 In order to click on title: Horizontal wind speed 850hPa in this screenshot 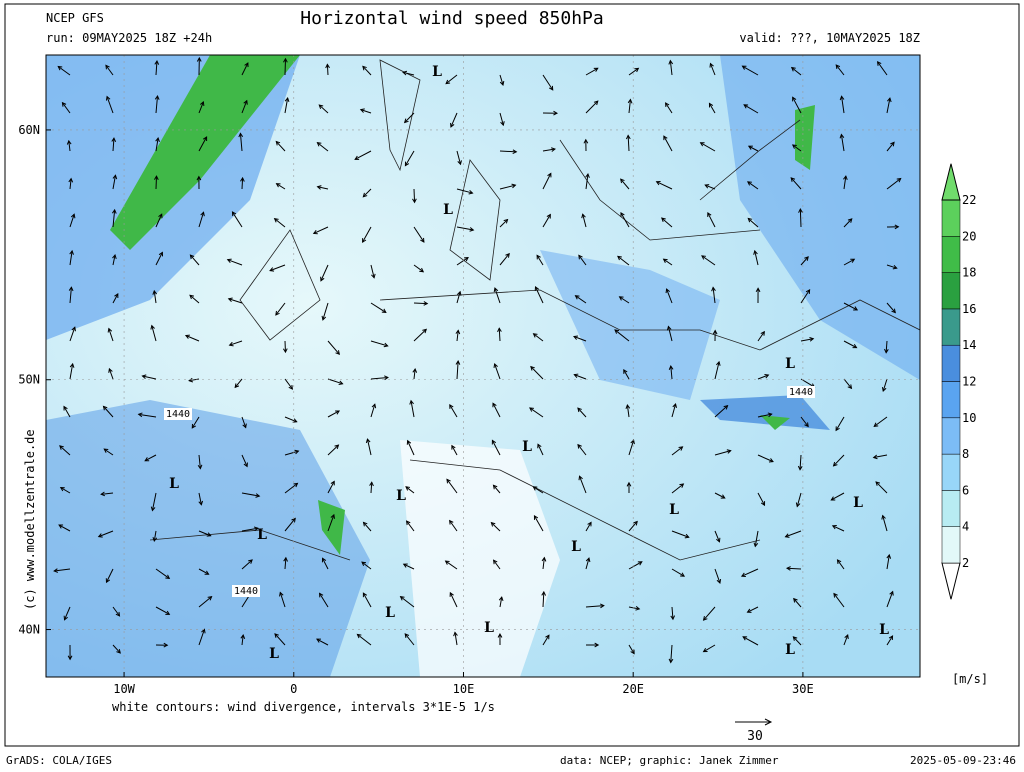, I will do `click(451, 18)`.